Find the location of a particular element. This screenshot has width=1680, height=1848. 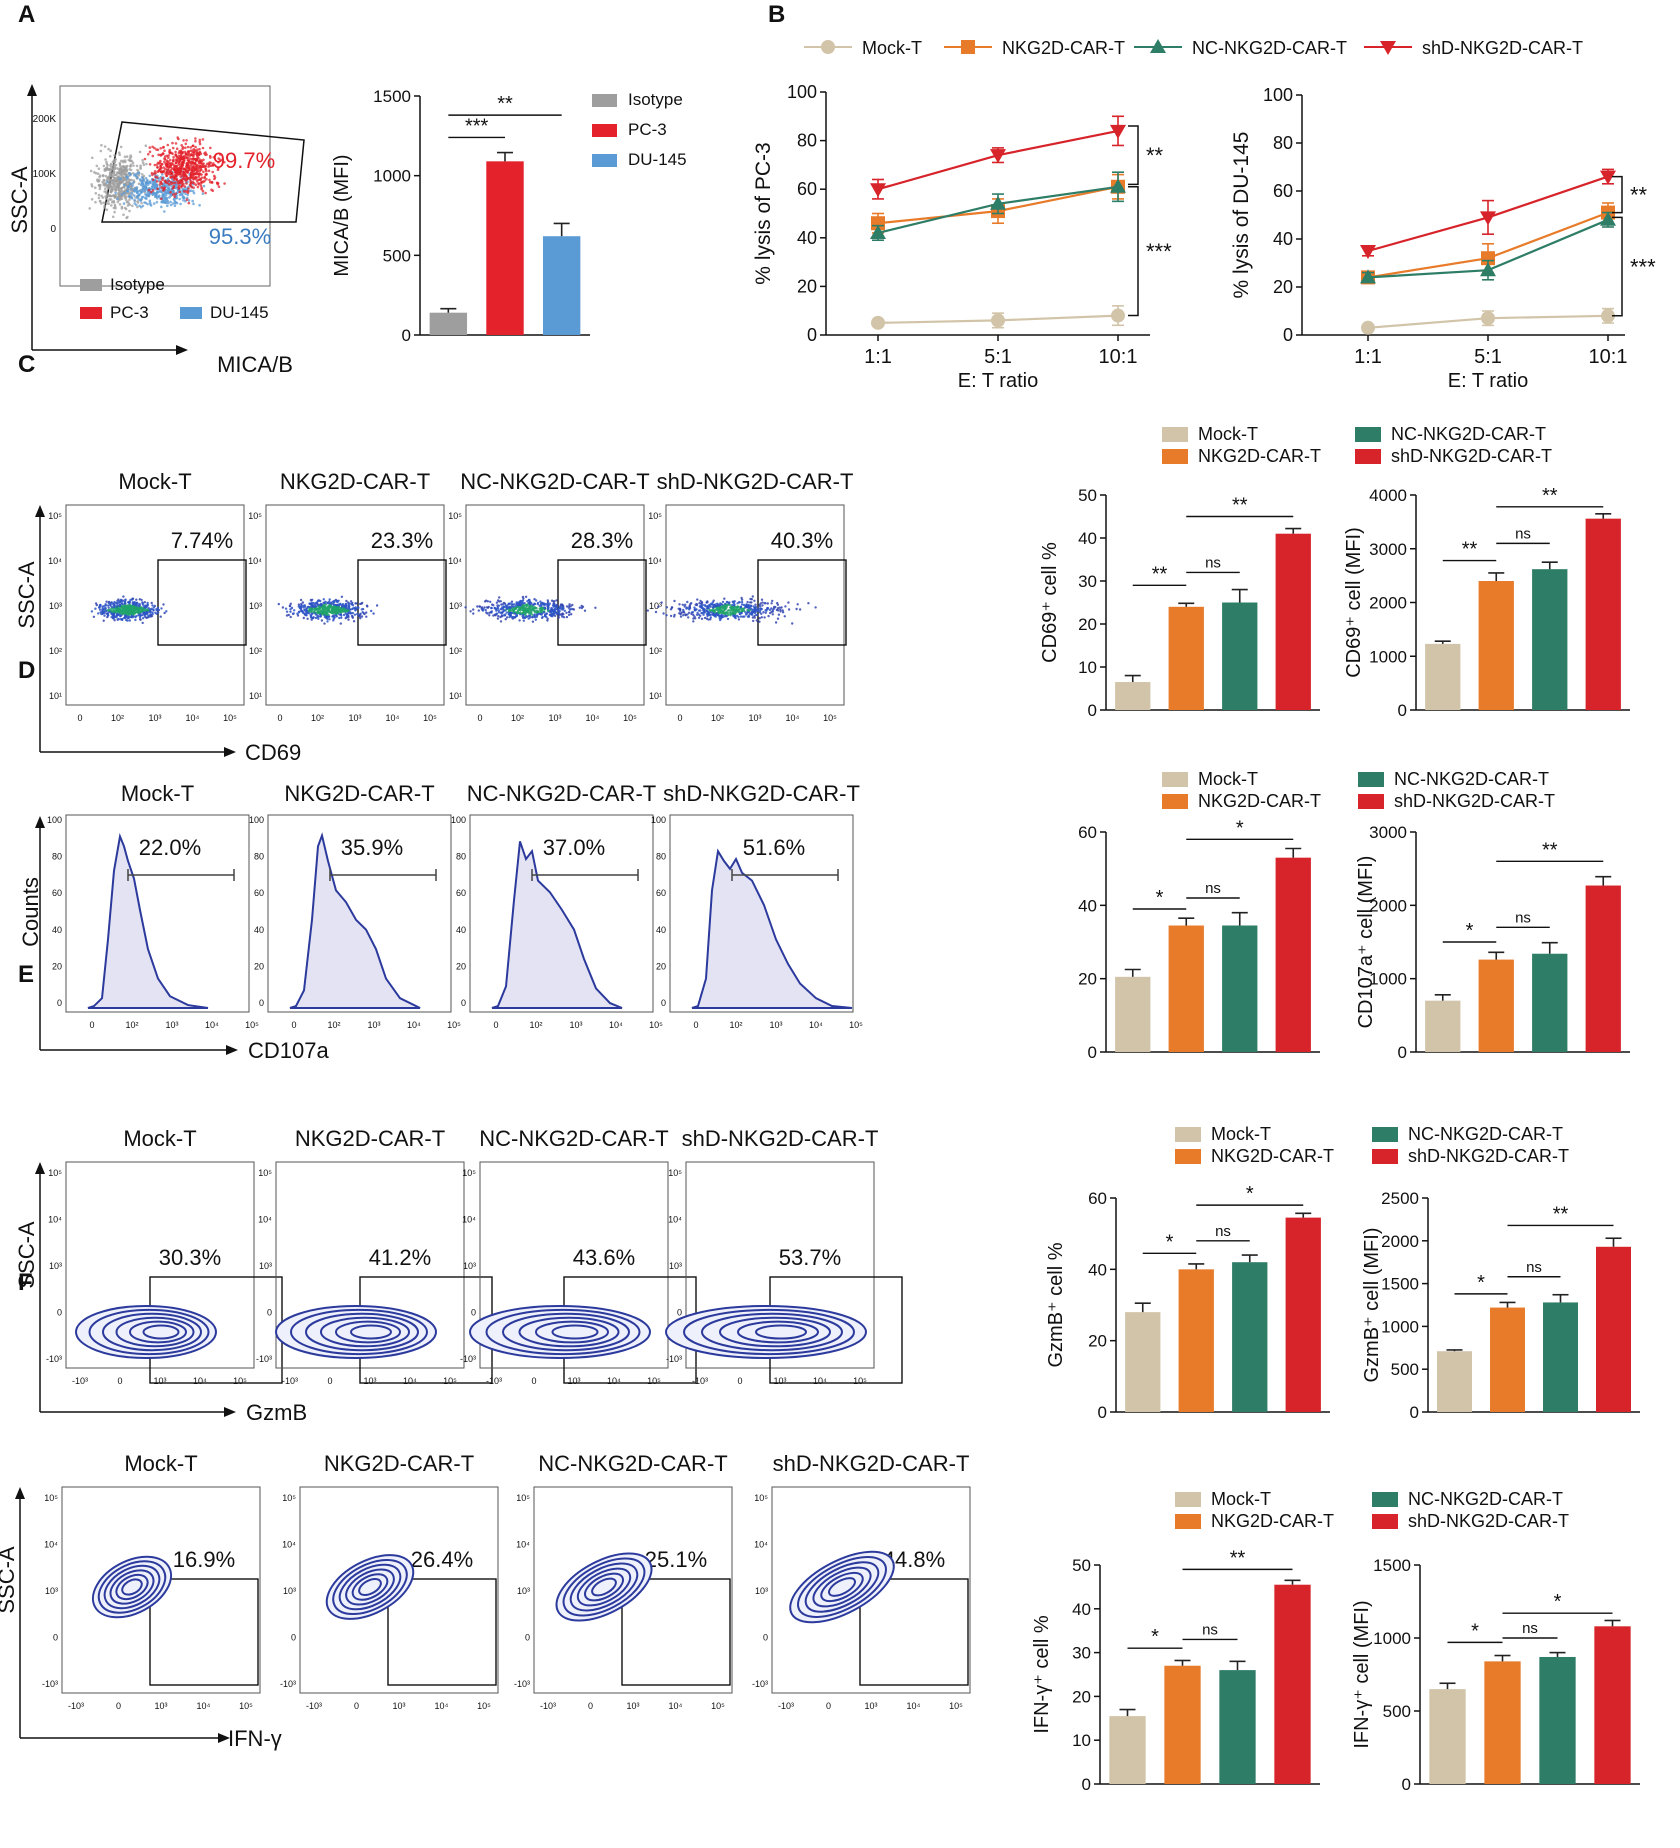

b-du145-y-tick-label: 0 is located at coordinates (1288, 335).